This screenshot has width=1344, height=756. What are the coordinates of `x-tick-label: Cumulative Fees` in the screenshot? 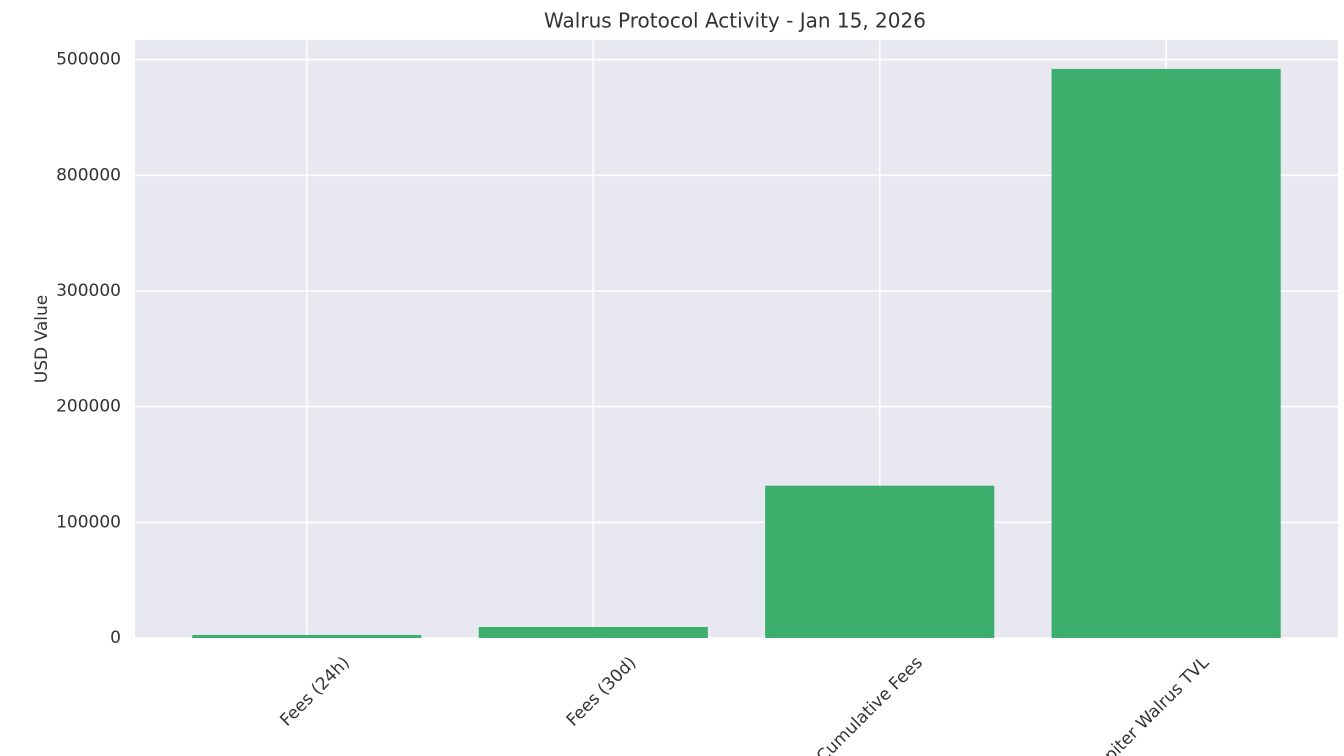 It's located at (870, 704).